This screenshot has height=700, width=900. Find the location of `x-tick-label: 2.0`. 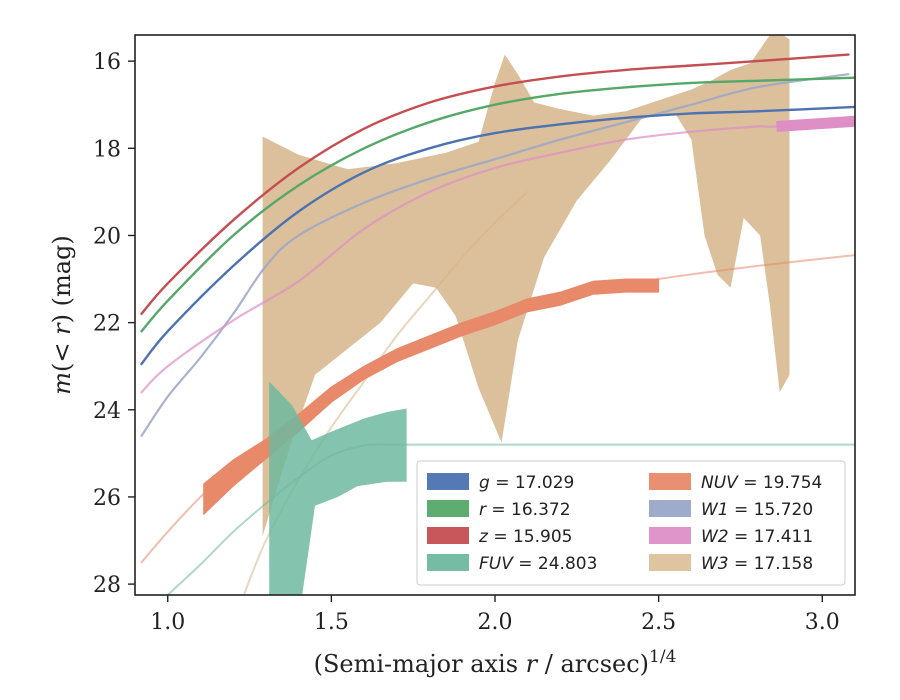

x-tick-label: 2.0 is located at coordinates (495, 622).